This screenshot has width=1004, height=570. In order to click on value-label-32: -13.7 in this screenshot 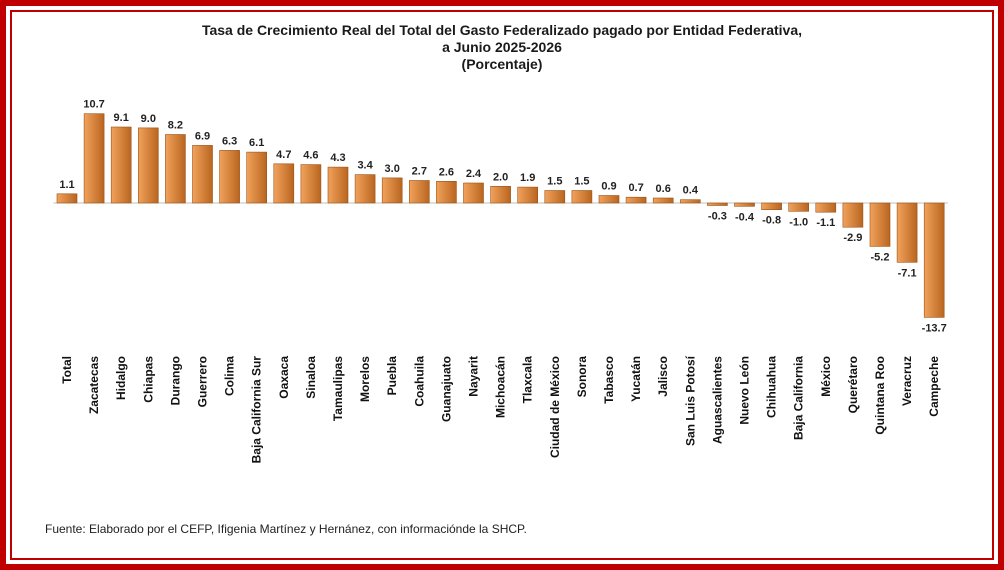, I will do `click(934, 328)`.